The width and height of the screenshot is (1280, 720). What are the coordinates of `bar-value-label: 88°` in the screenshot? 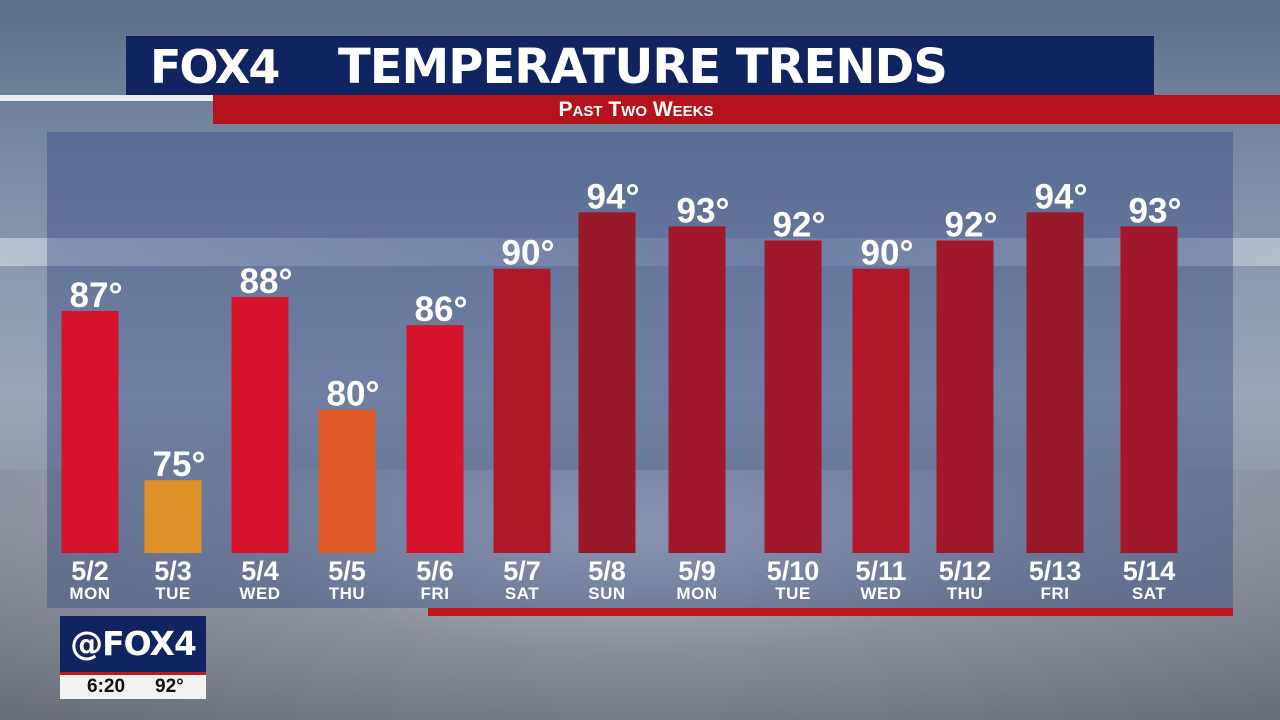 It's located at (266, 281).